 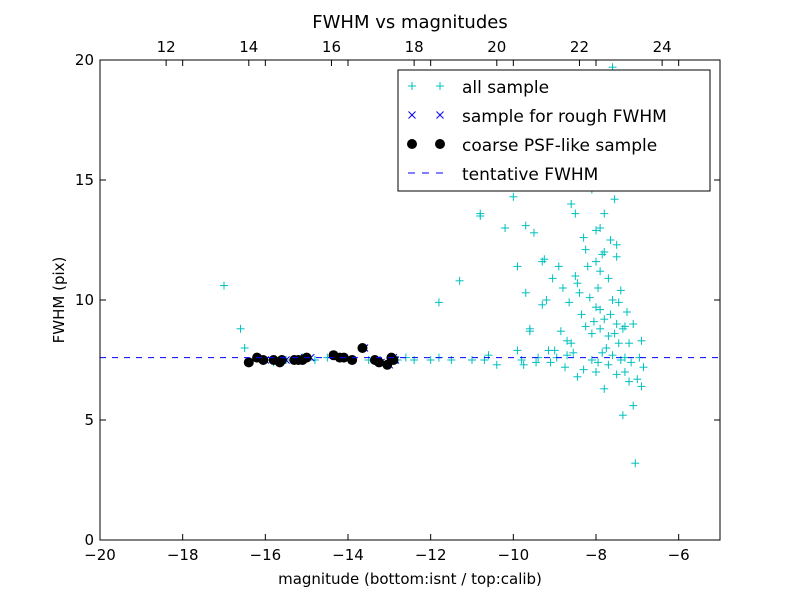 What do you see at coordinates (89, 540) in the screenshot?
I see `y-tick-label: 0` at bounding box center [89, 540].